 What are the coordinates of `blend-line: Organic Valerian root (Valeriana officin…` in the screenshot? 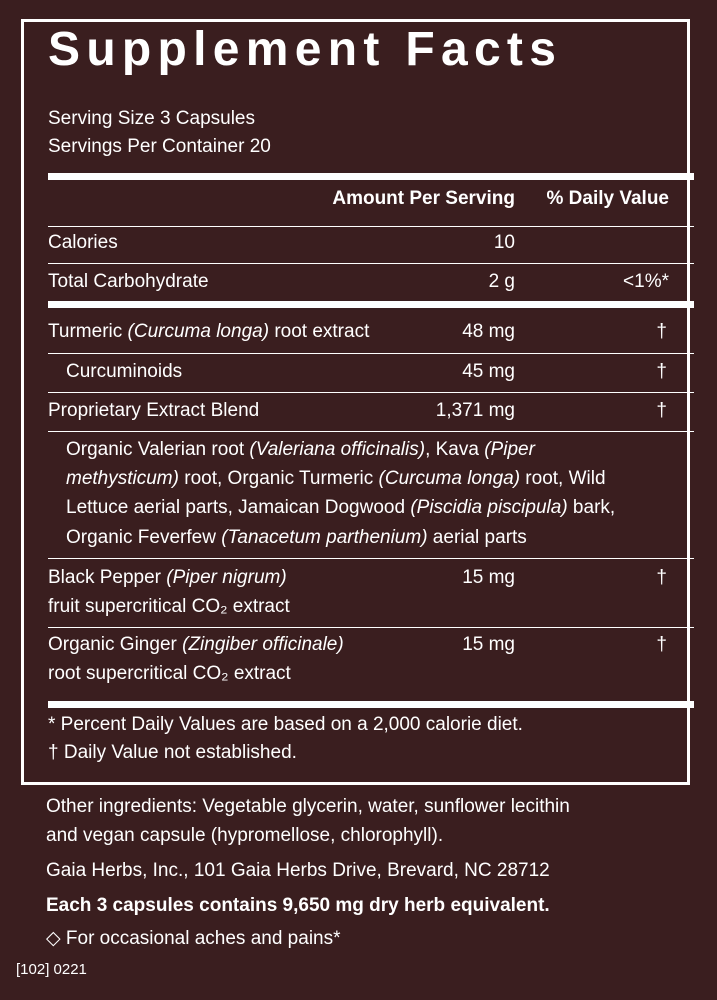 It's located at (300, 449).